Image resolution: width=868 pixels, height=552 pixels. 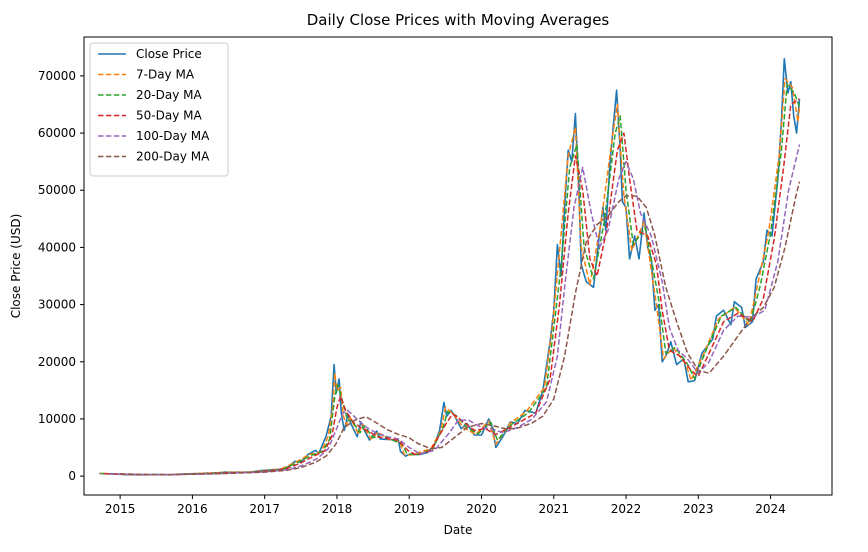 I want to click on y-tick-label: 0, so click(x=72, y=476).